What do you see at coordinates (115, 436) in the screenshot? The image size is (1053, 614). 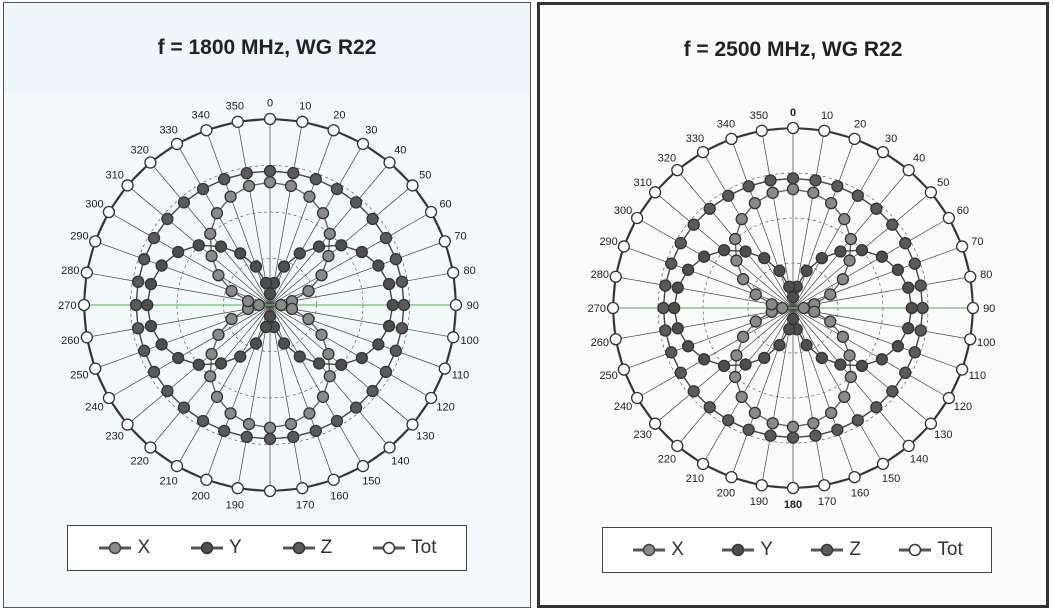 I see `angle-tick-label: 230` at bounding box center [115, 436].